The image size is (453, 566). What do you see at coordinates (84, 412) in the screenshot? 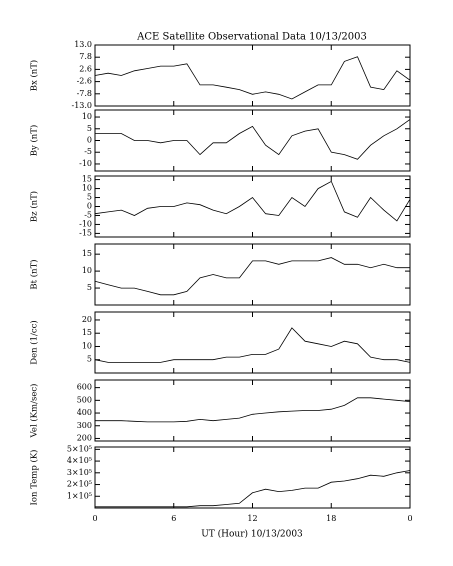
I see `y-tick-label: 400` at bounding box center [84, 412].